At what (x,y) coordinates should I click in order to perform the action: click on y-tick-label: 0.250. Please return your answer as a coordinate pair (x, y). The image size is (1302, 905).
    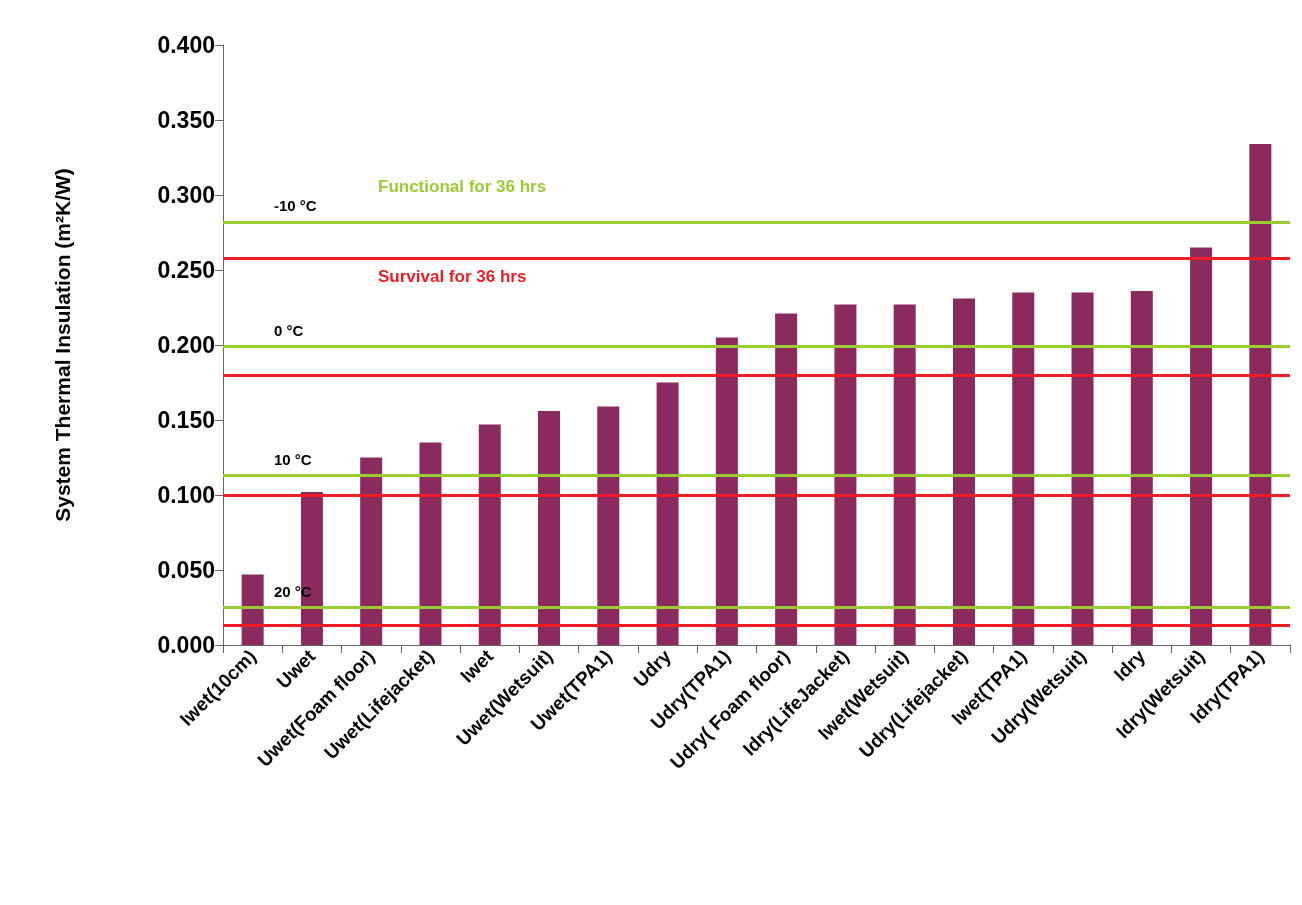
    Looking at the image, I should click on (186, 270).